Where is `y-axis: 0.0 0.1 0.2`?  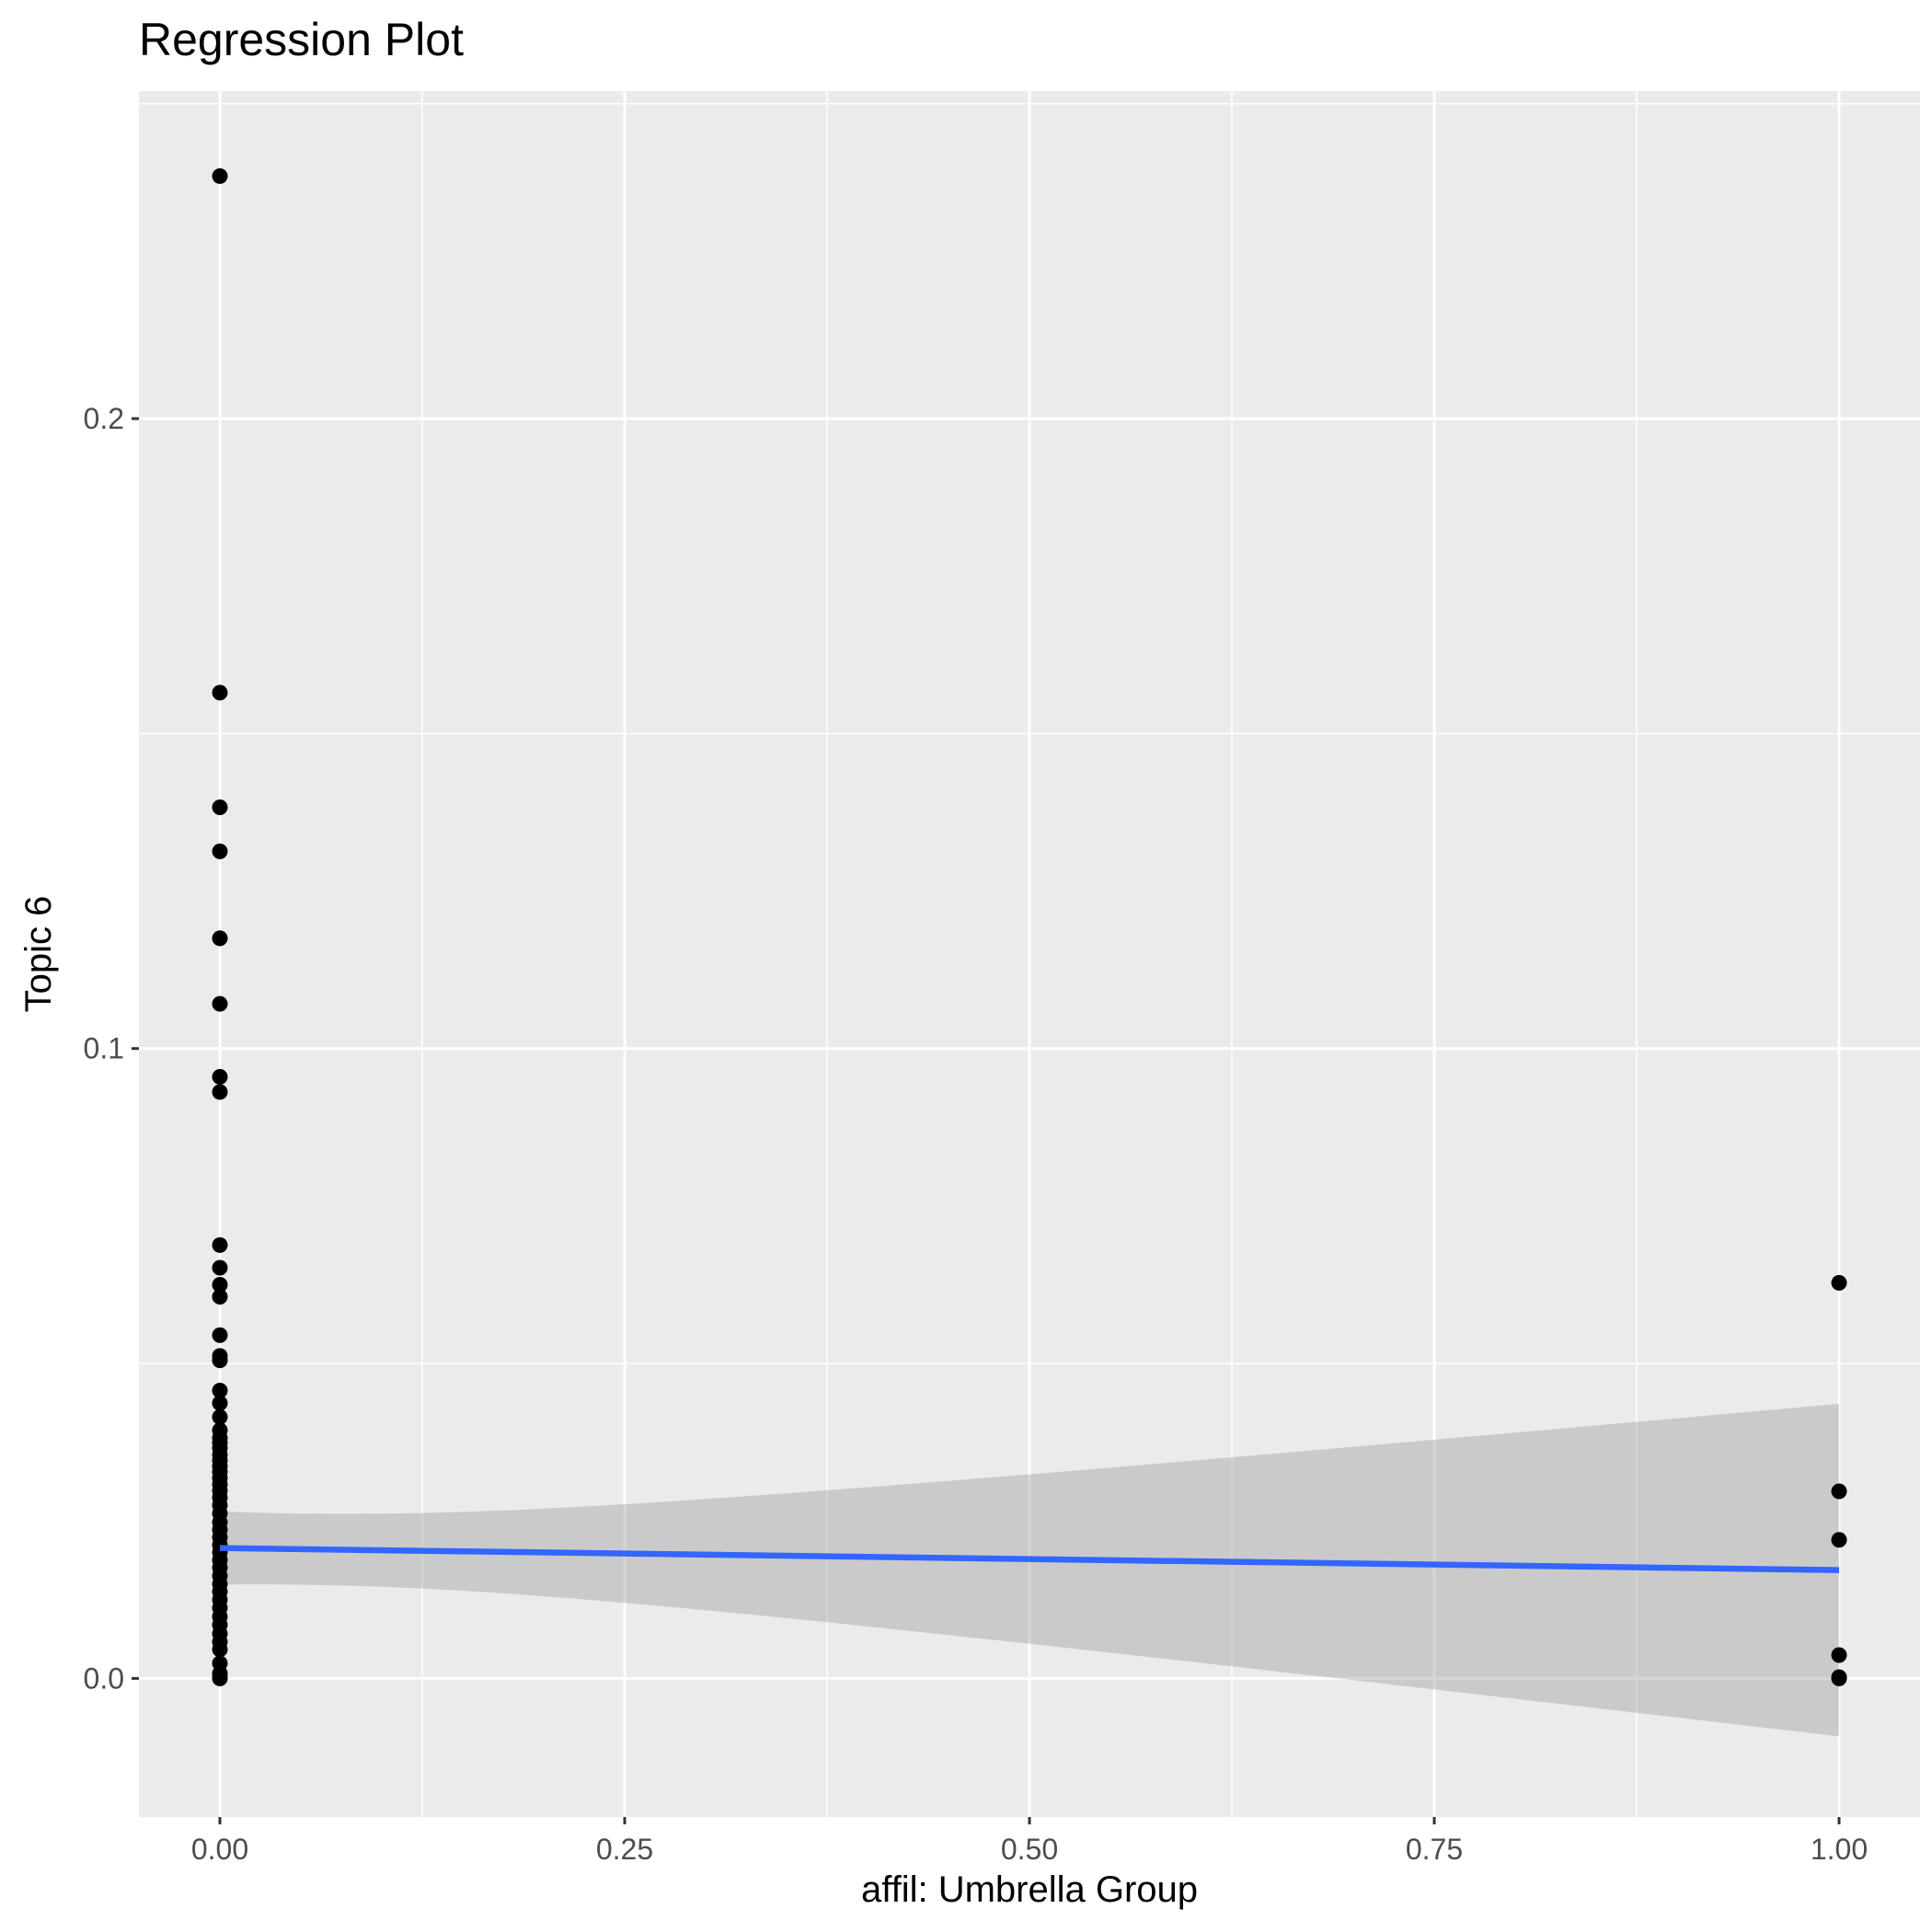
y-axis: 0.0 0.1 0.2 is located at coordinates (111, 1048).